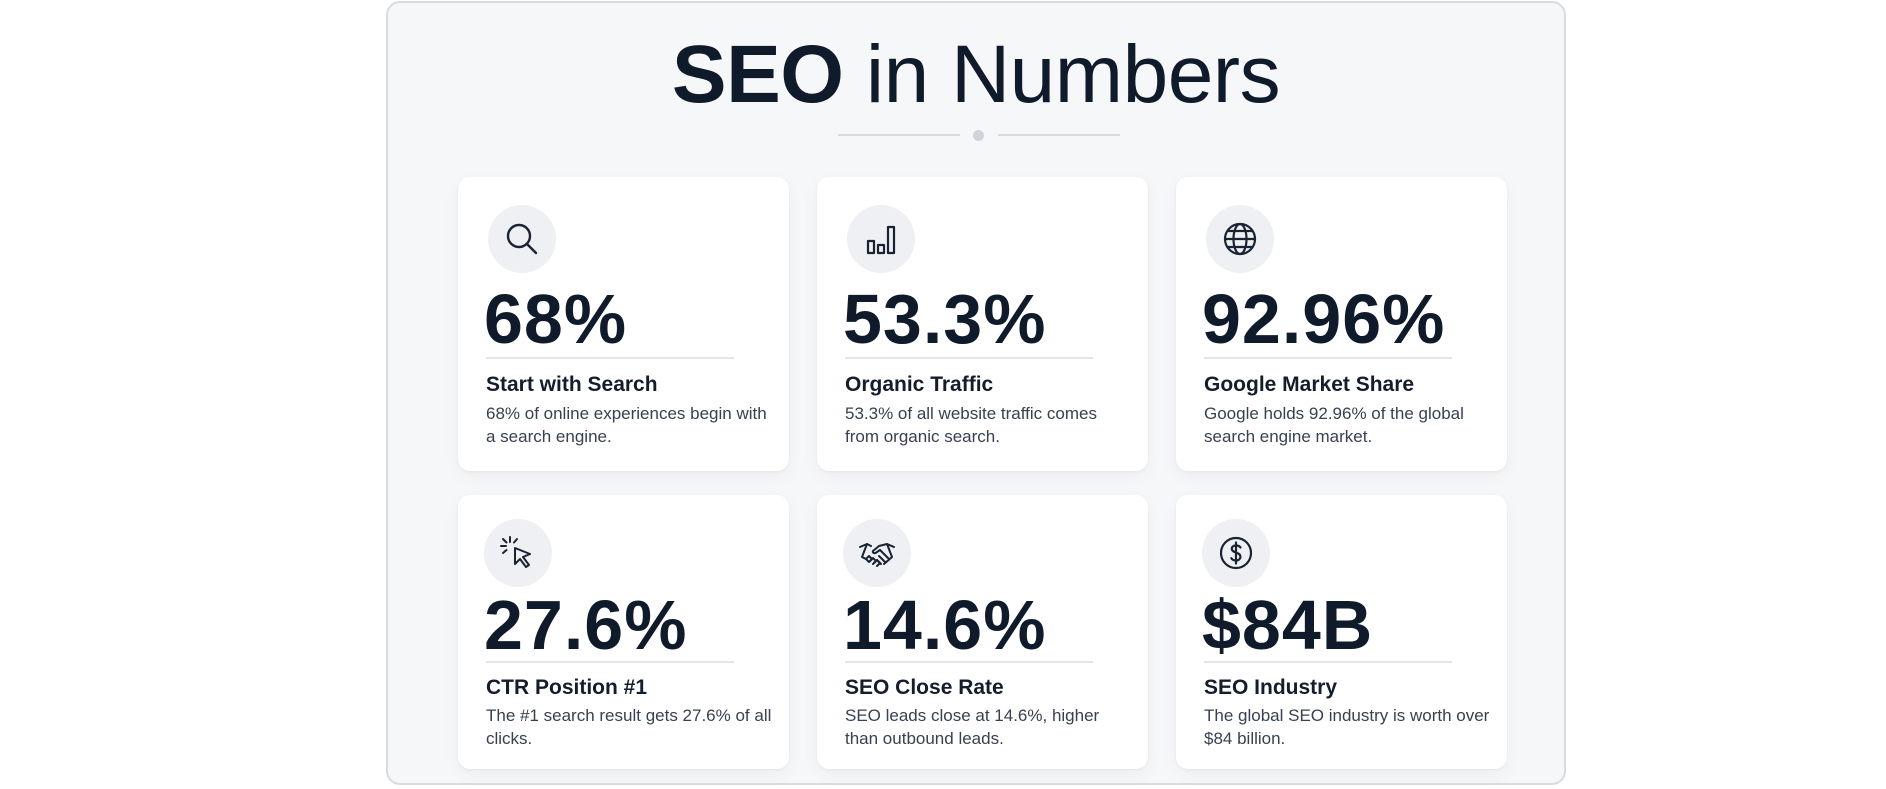 This screenshot has width=1886, height=789. I want to click on title-divider-left, so click(899, 135).